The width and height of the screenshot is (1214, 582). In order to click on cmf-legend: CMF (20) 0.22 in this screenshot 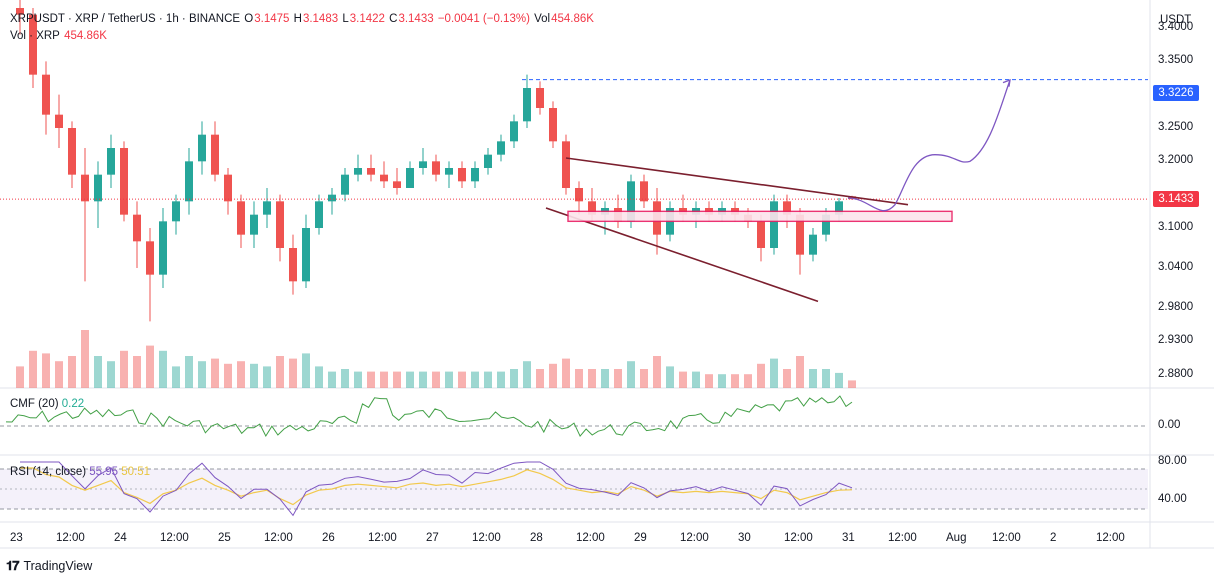, I will do `click(47, 404)`.